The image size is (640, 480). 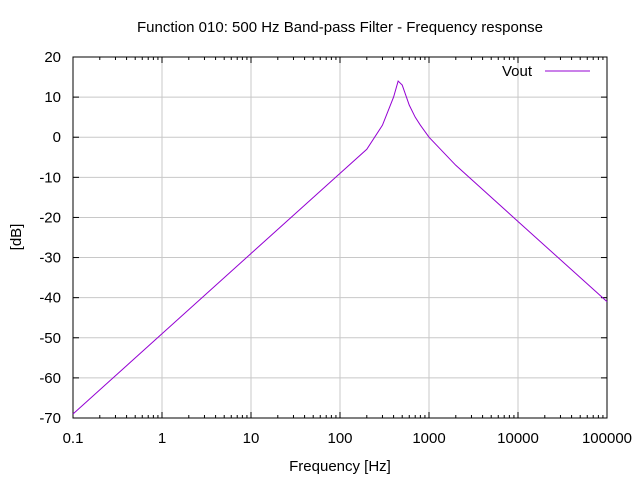 What do you see at coordinates (50, 378) in the screenshot?
I see `y-tick-label: -60` at bounding box center [50, 378].